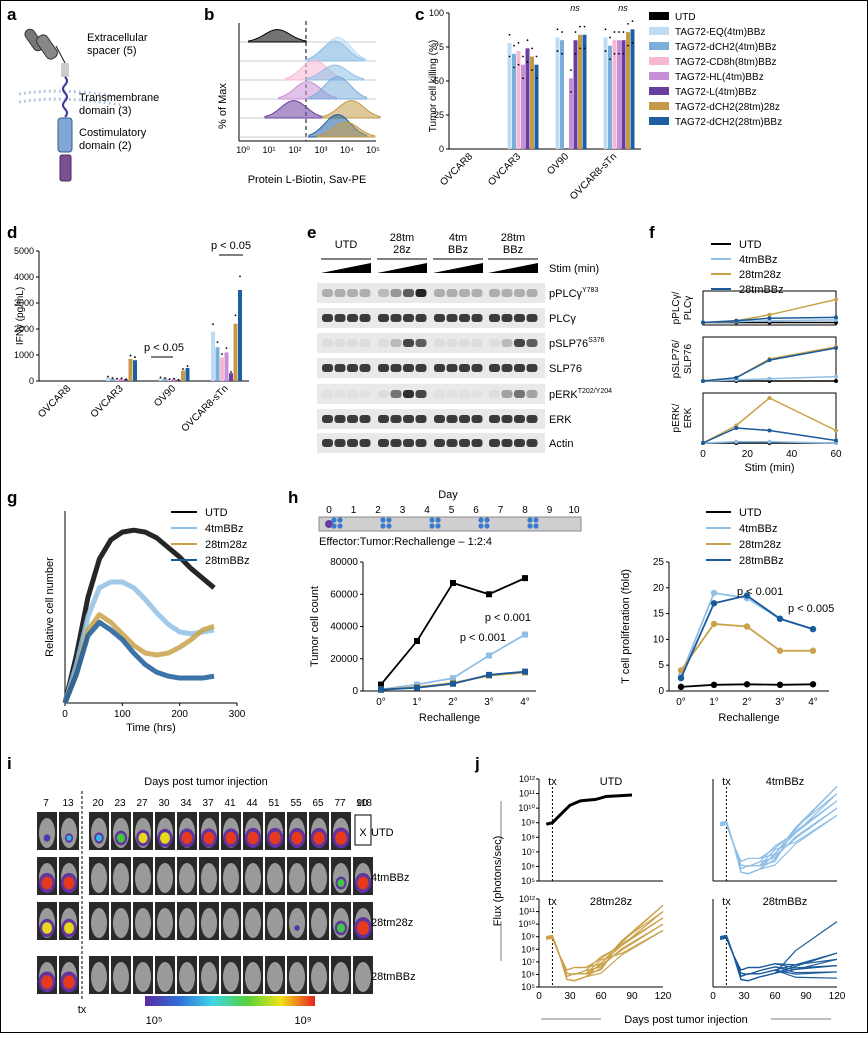  I want to click on day-tick: 9, so click(550, 510).